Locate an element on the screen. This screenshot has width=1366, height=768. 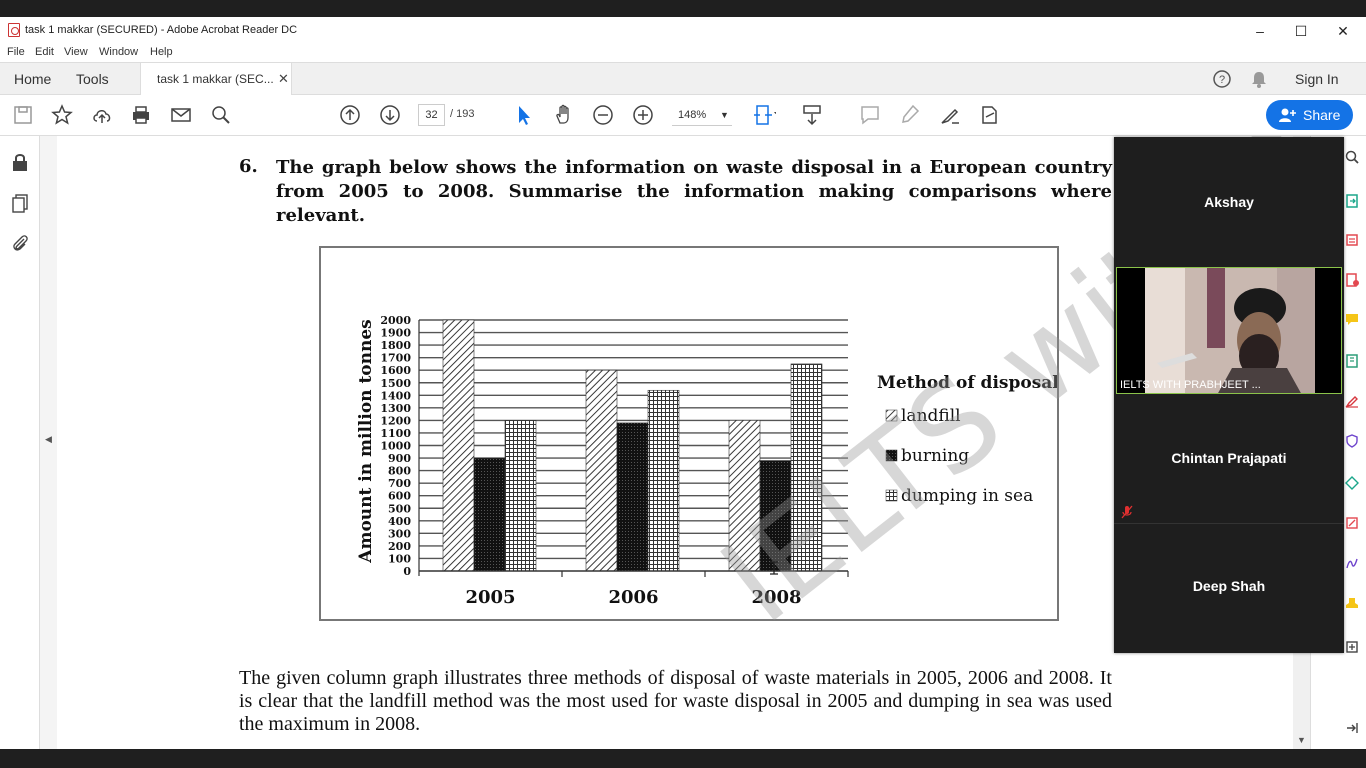
stamp-tool-icon is located at coordinates (1352, 603).